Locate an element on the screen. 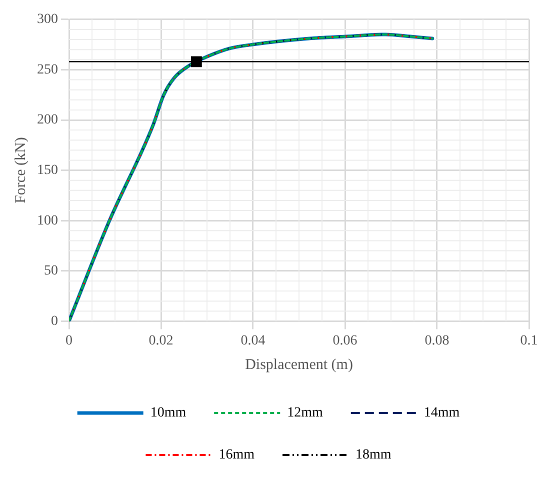  x-tick-label: 0.06 is located at coordinates (345, 340).